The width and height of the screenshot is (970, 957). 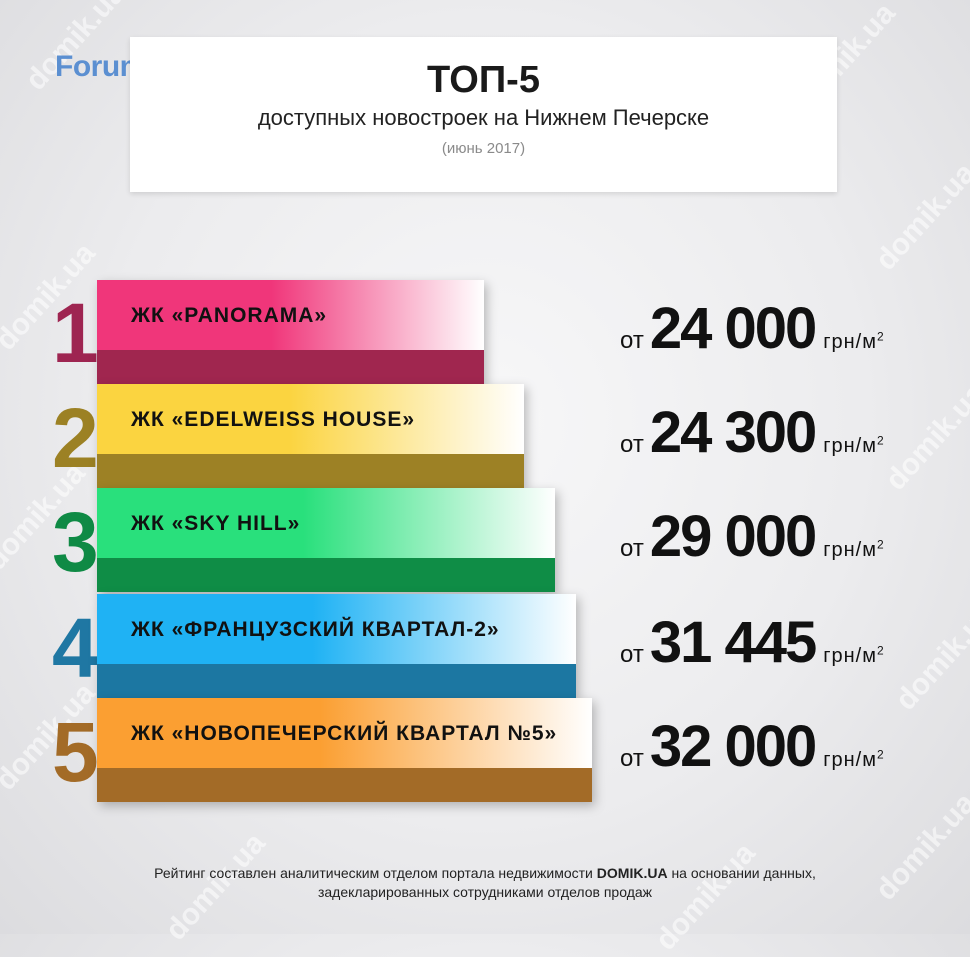 I want to click on complex-name: ЖК «PANORAMA», so click(x=229, y=315).